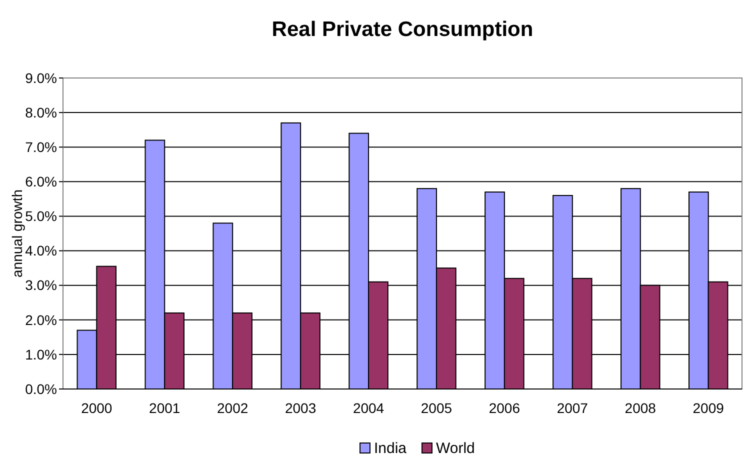 This screenshot has width=747, height=465. Describe the element at coordinates (41, 388) in the screenshot. I see `y-tick-label: 0.0%` at that location.